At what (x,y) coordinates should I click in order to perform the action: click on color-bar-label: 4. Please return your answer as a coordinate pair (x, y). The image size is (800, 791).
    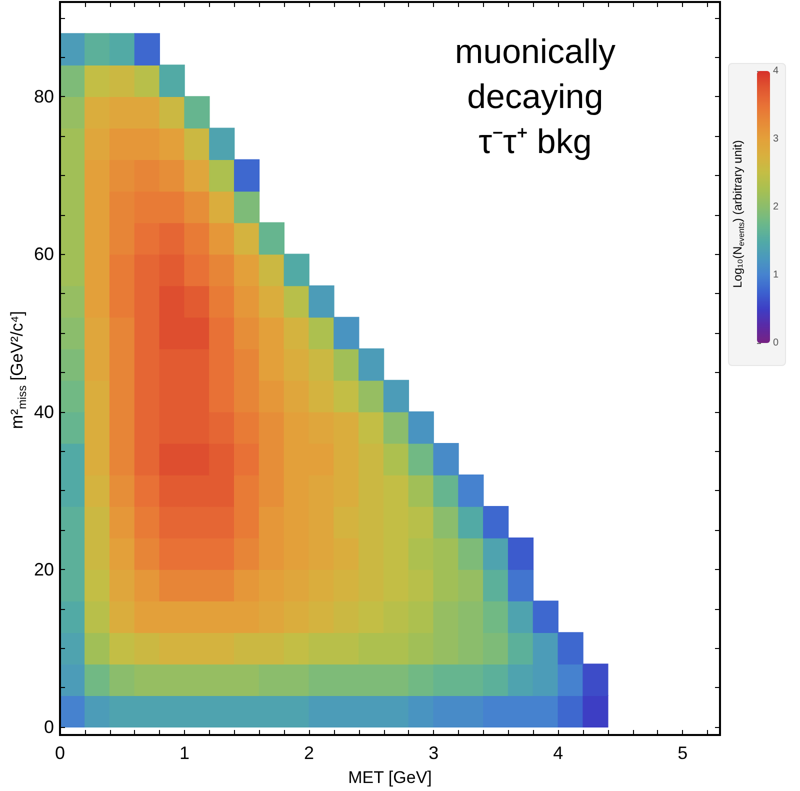
    Looking at the image, I should click on (776, 71).